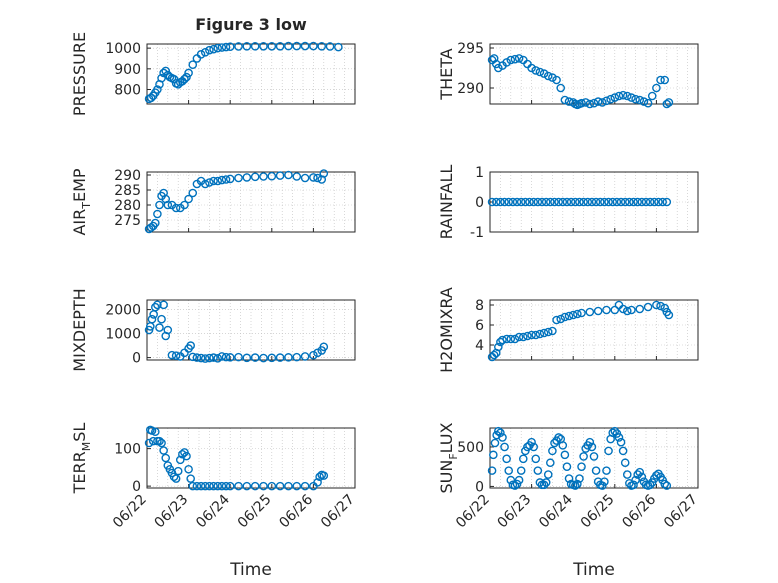 The height and width of the screenshot is (583, 778). What do you see at coordinates (479, 306) in the screenshot?
I see `y-tick-label: 8` at bounding box center [479, 306].